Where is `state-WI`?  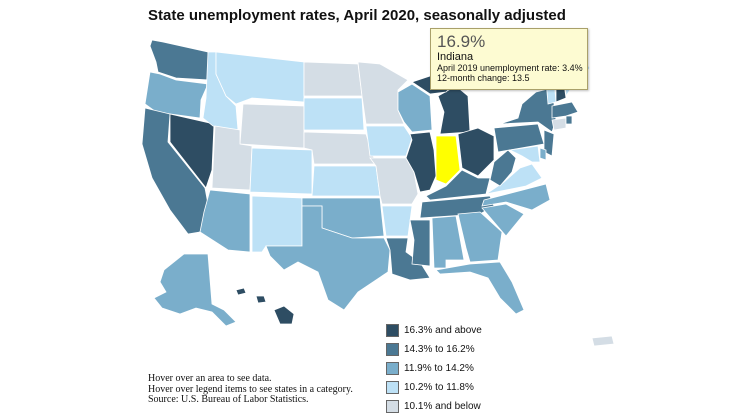
state-WI is located at coordinates (415, 108).